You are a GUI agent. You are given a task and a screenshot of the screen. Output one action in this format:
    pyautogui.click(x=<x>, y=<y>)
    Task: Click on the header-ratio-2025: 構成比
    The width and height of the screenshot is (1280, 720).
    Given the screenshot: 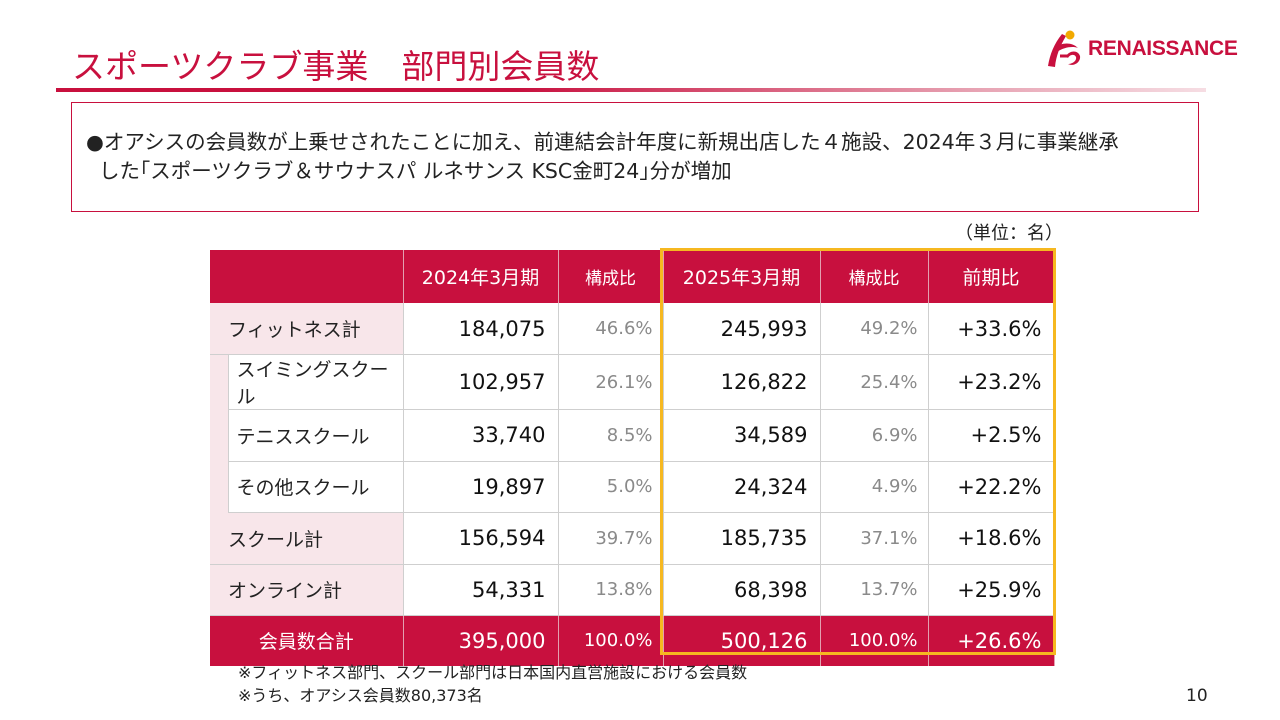 What is the action you would take?
    pyautogui.click(x=874, y=276)
    